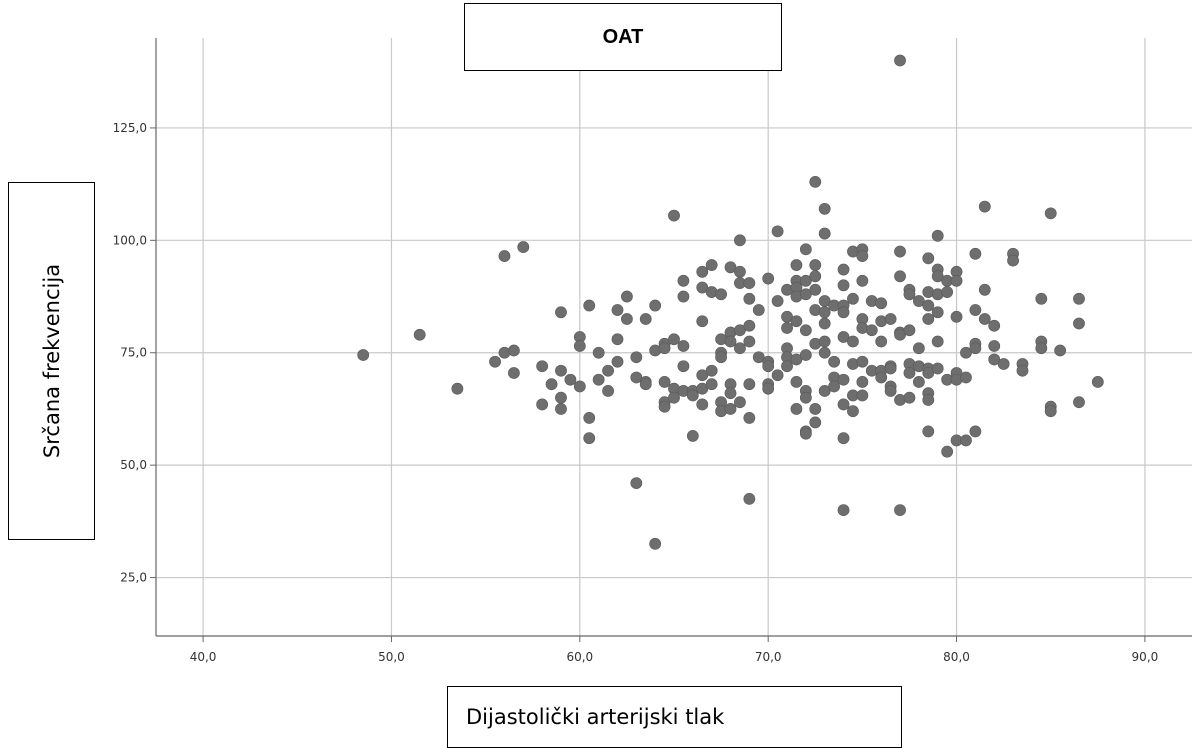 The image size is (1192, 748). What do you see at coordinates (1145, 657) in the screenshot?
I see `x-tick-label: 90,0` at bounding box center [1145, 657].